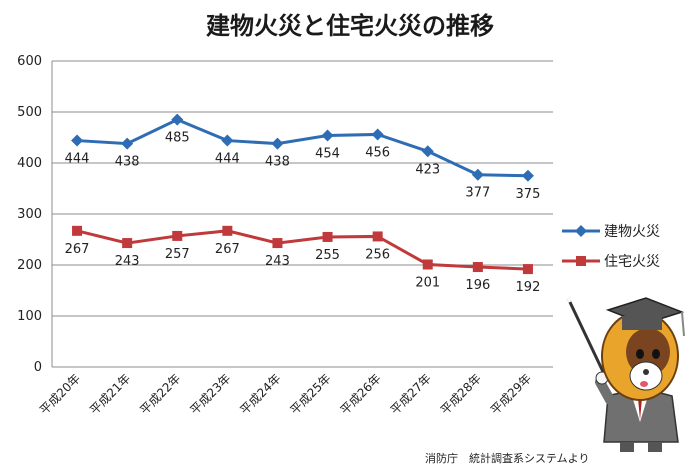  I want to click on data-label: 375, so click(528, 194).